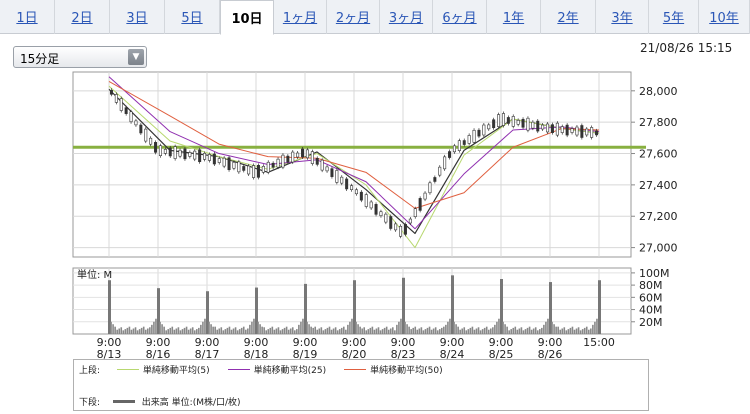 The image size is (750, 414). I want to click on tab-12: 5年, so click(674, 17).